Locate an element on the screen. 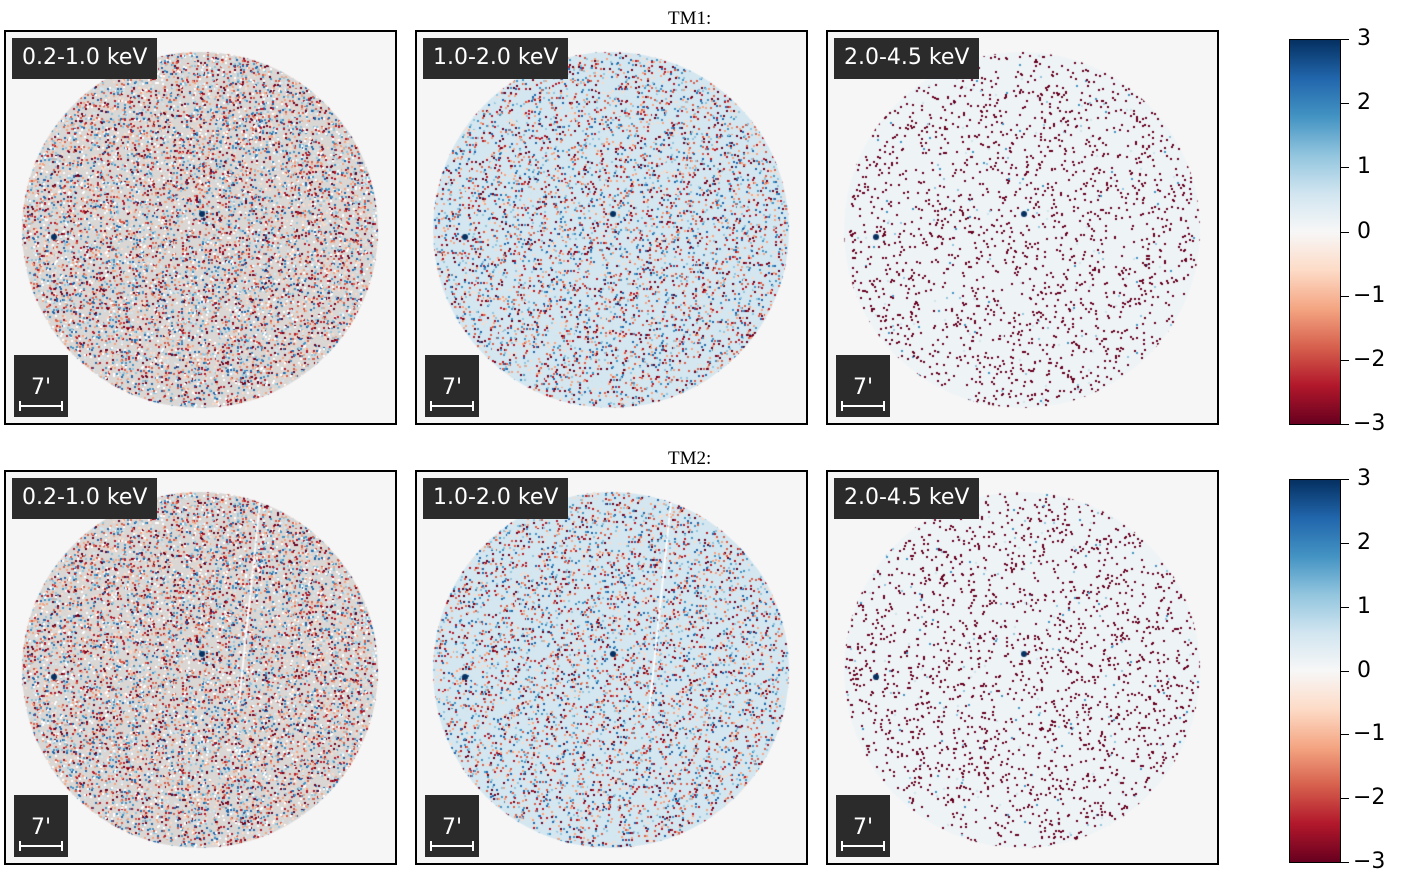 The image size is (1419, 876). image-panel-tm1-medium: 1.0-2.0 keV 7' is located at coordinates (611, 227).